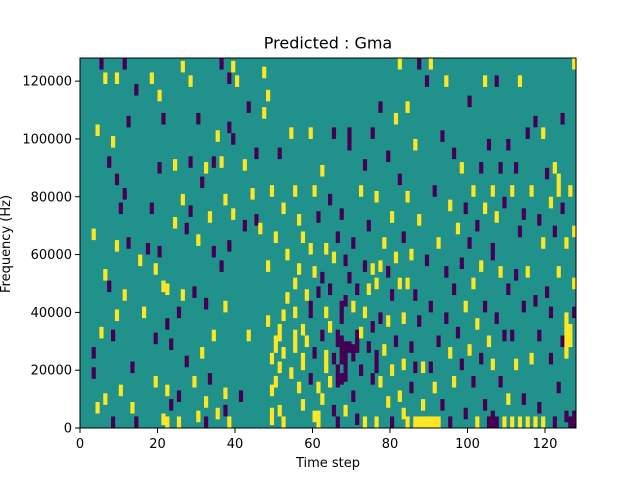  What do you see at coordinates (7, 244) in the screenshot?
I see `y-axis-label: Frequency (Hz)` at bounding box center [7, 244].